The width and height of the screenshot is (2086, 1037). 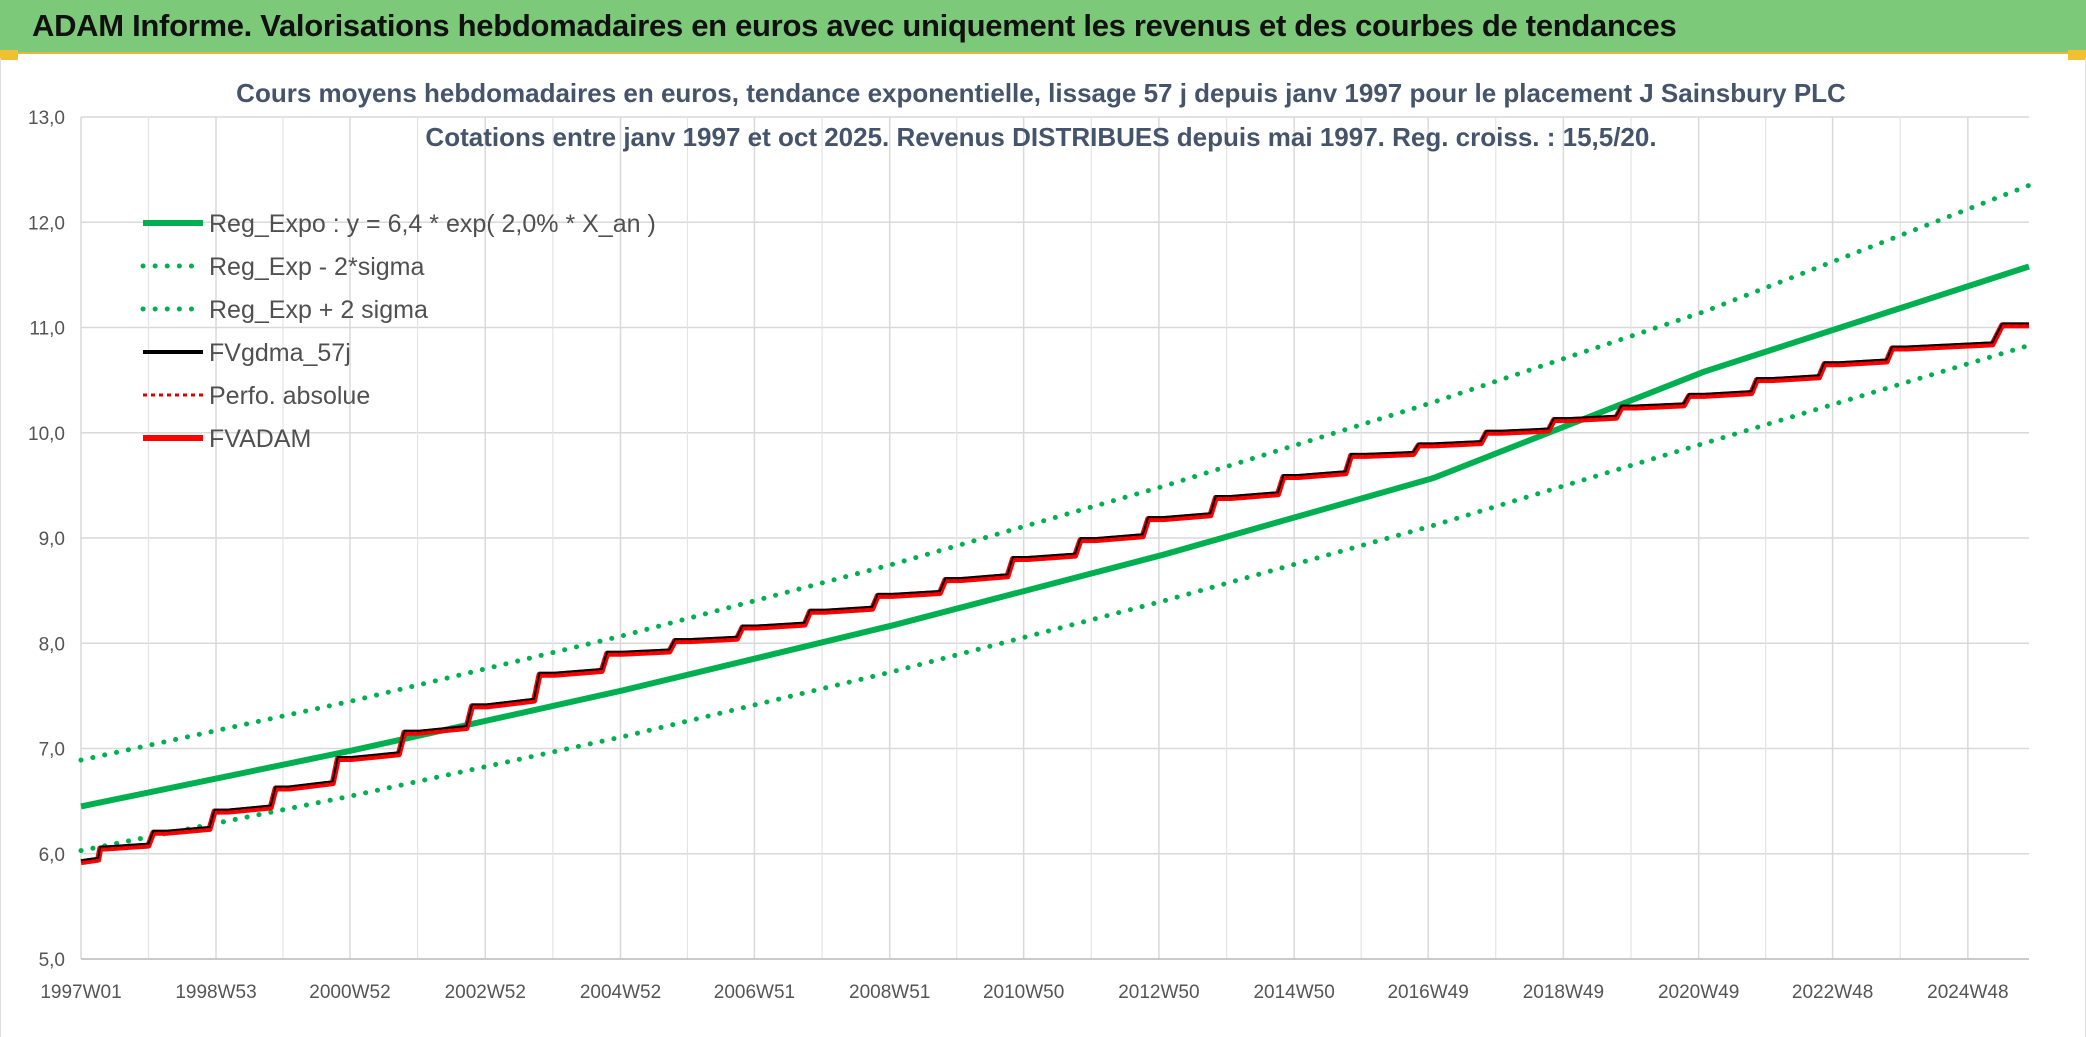 What do you see at coordinates (46, 434) in the screenshot?
I see `y-tick-label: 10,0` at bounding box center [46, 434].